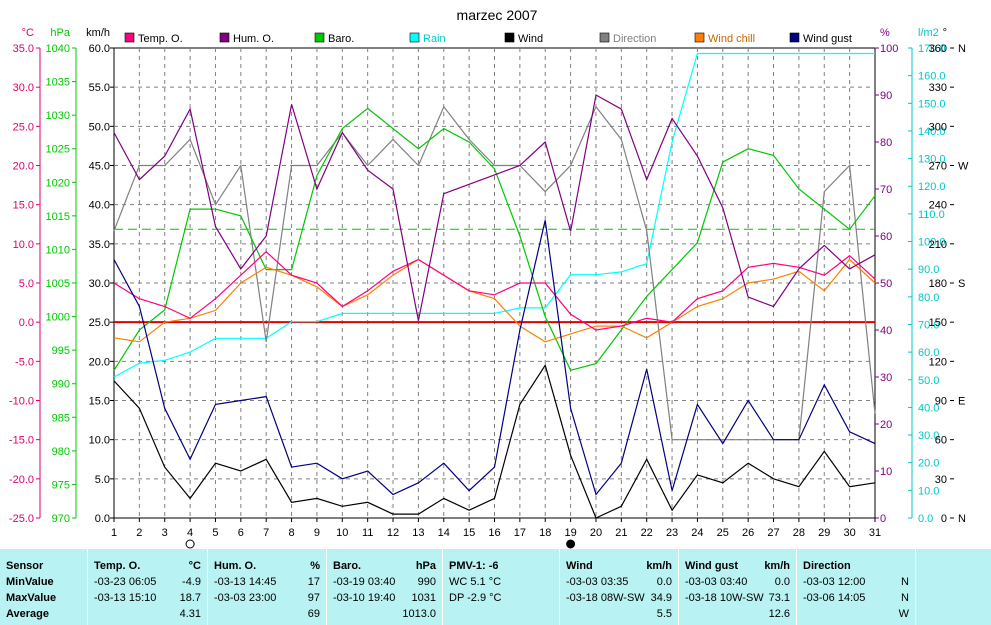 The image size is (991, 625). What do you see at coordinates (777, 566) in the screenshot?
I see `stats-gust-unit: km/h` at bounding box center [777, 566].